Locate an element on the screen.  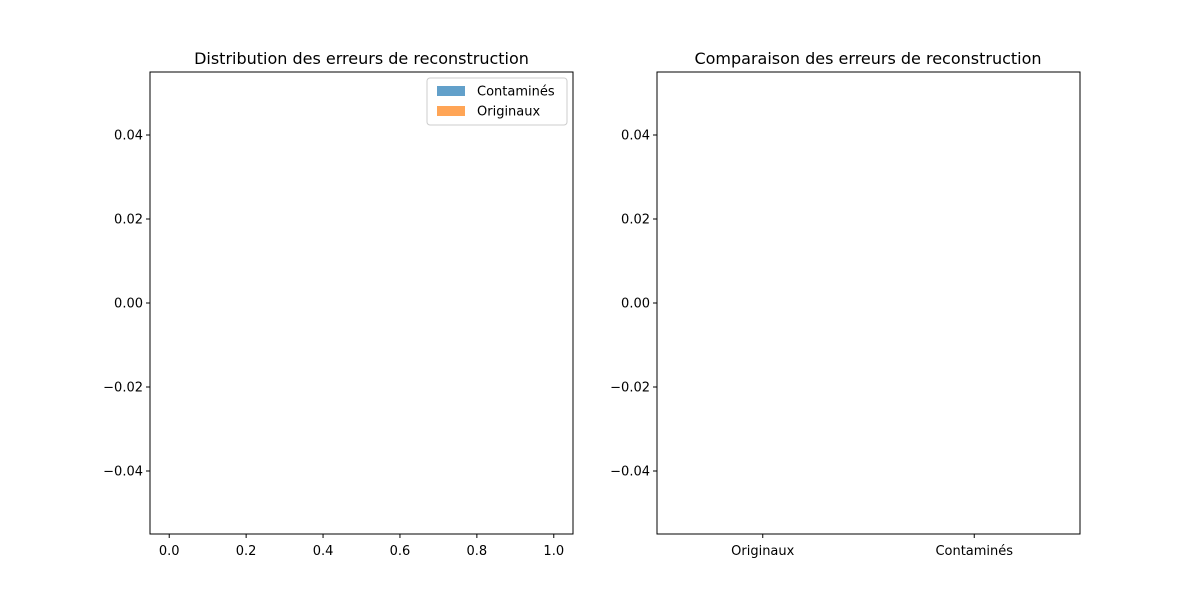
histogram-ytick-label: 0.02 is located at coordinates (128, 220).